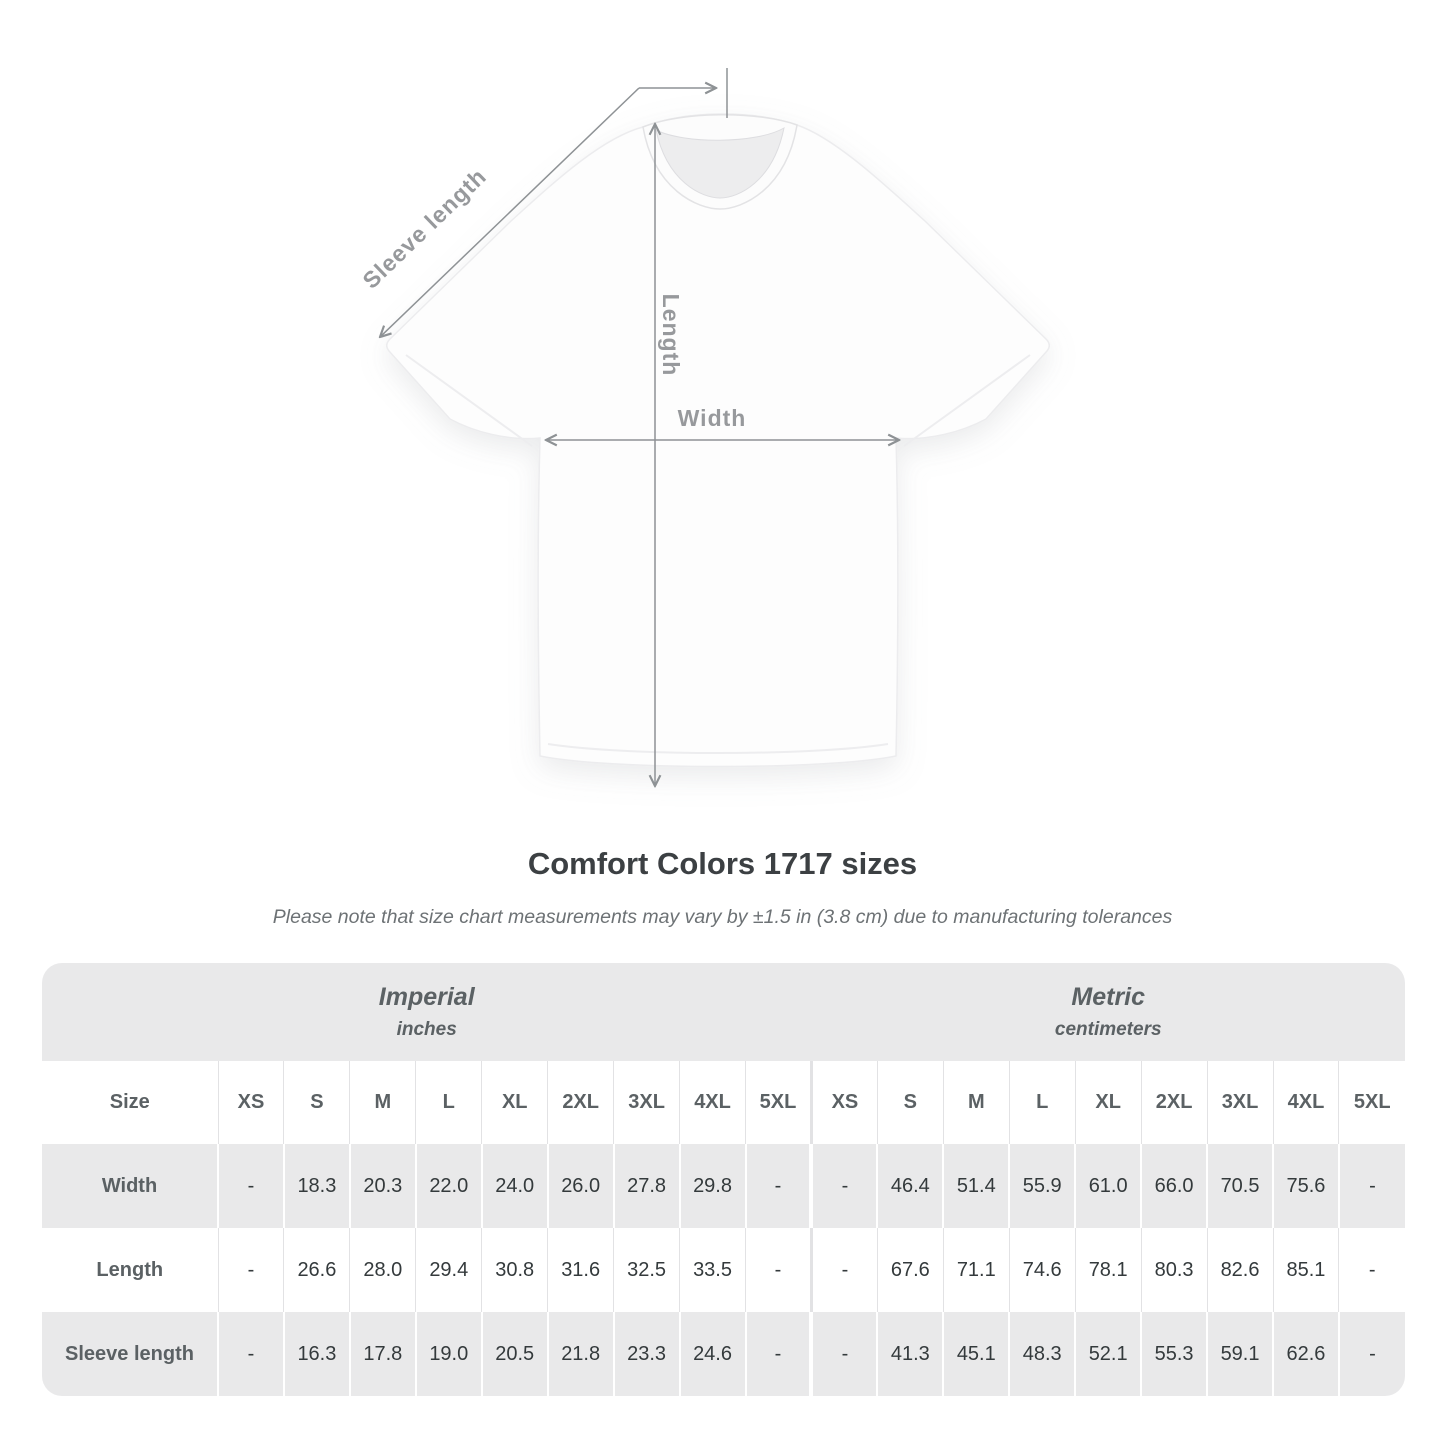 The width and height of the screenshot is (1445, 1445). I want to click on cell-width-imperial-4xl: 29.8, so click(712, 1186).